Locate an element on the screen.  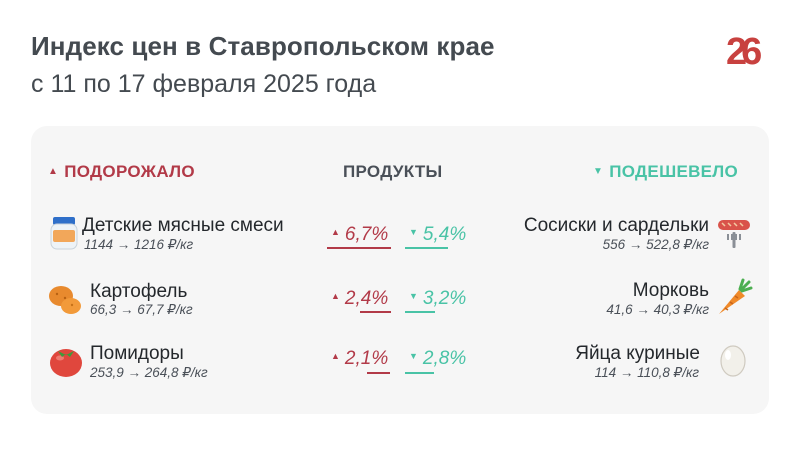
row-3-up-percent: ▲ 2,1% is located at coordinates (360, 358).